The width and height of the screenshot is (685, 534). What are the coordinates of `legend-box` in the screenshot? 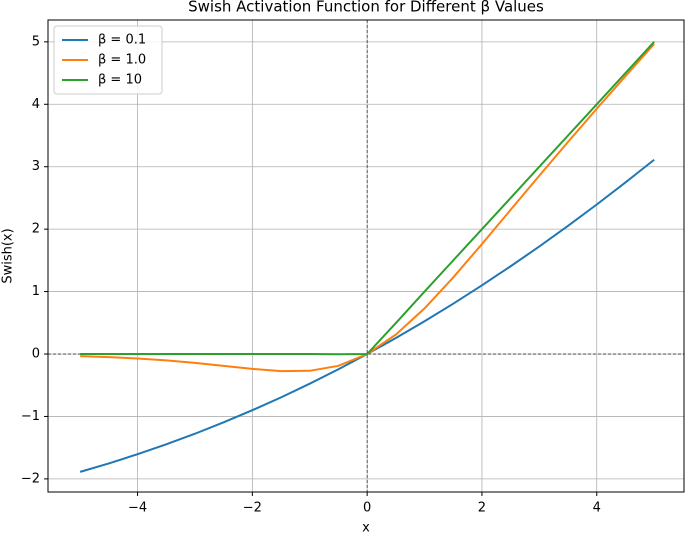 It's located at (108, 60).